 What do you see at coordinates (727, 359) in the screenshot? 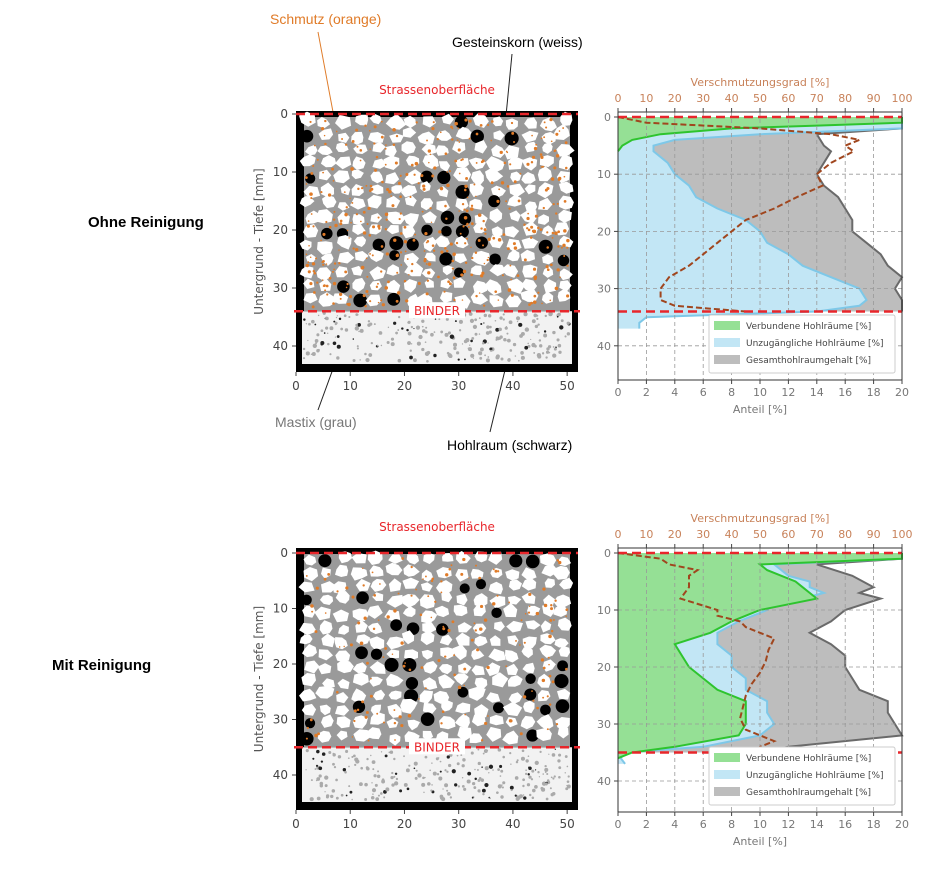
I see `legend-swatch` at bounding box center [727, 359].